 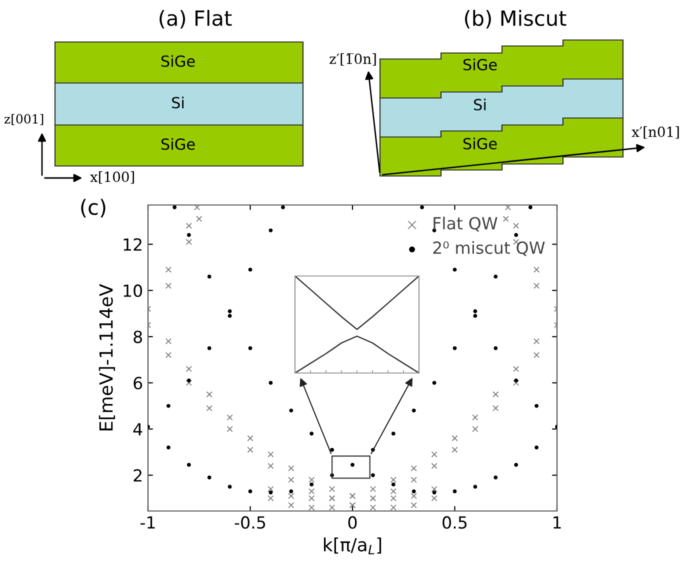 What do you see at coordinates (515, 19) in the screenshot?
I see `text: (b) Miscut` at bounding box center [515, 19].